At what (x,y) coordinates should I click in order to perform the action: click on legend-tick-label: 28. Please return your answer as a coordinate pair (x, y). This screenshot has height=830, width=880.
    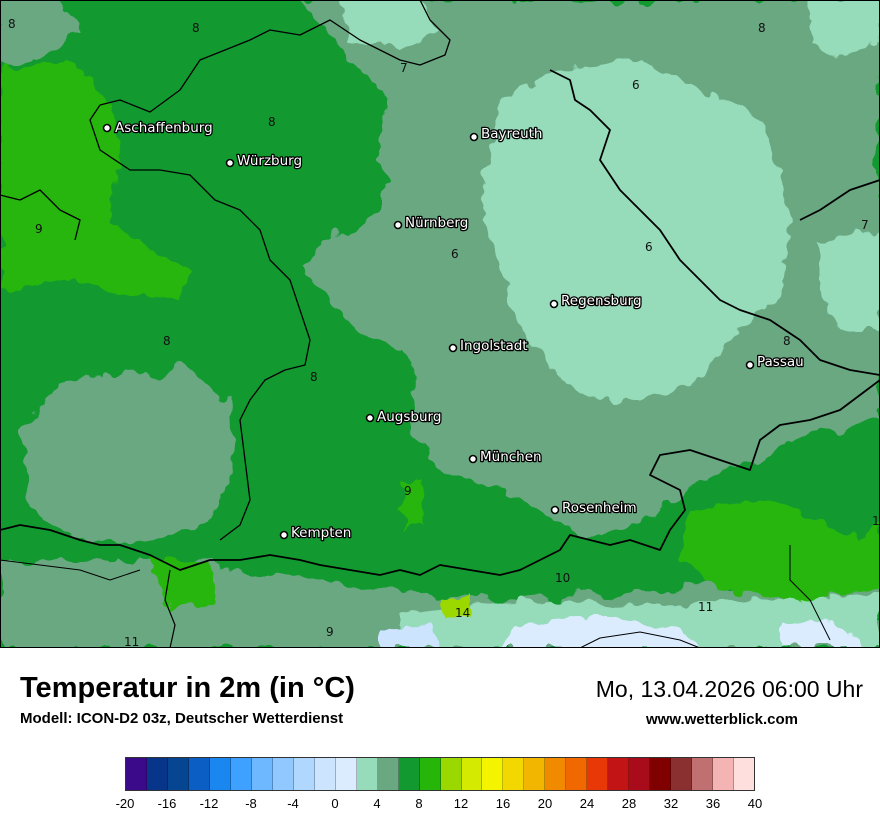
    Looking at the image, I should click on (629, 803).